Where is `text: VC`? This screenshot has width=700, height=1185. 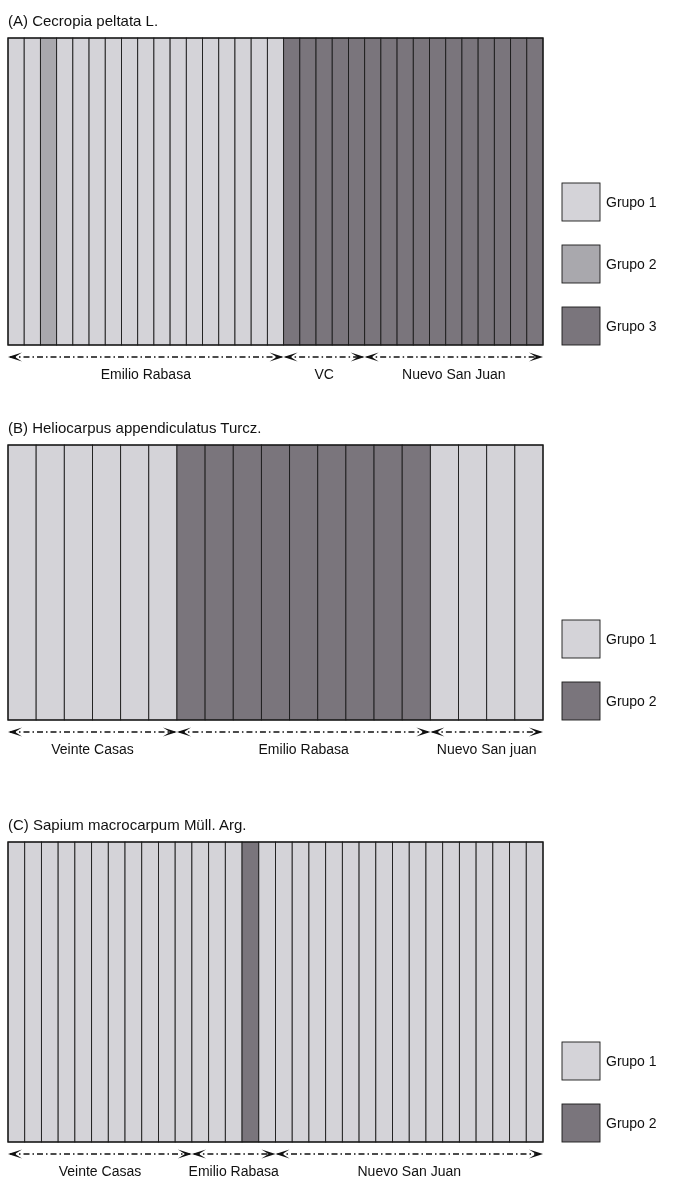
text: VC is located at coordinates (324, 374).